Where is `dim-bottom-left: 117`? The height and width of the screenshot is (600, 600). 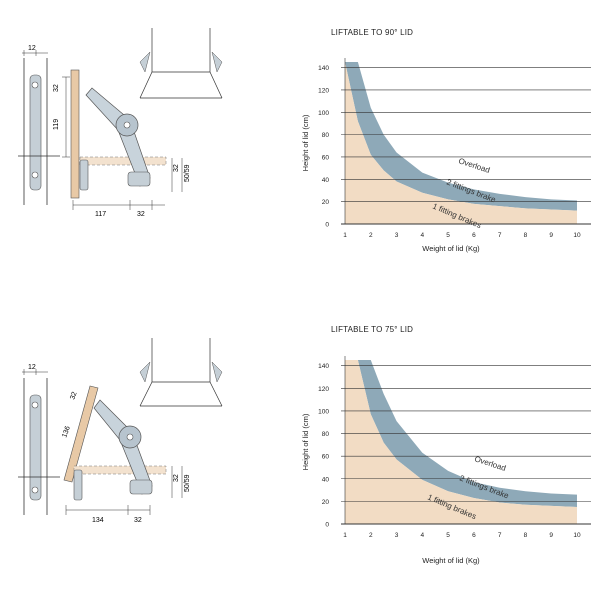
dim-bottom-left: 117 is located at coordinates (100, 214).